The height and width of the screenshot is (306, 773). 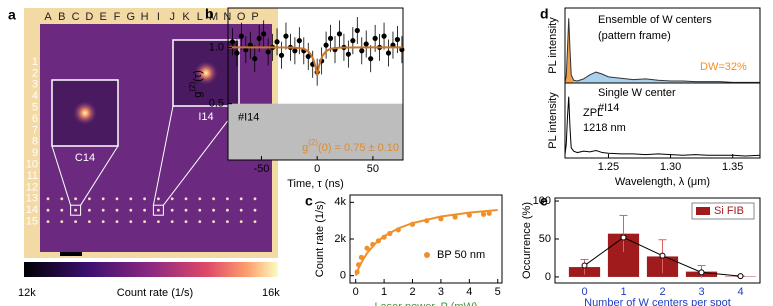 I want to click on y-axis-label: Occurrence (%), so click(x=527, y=240).